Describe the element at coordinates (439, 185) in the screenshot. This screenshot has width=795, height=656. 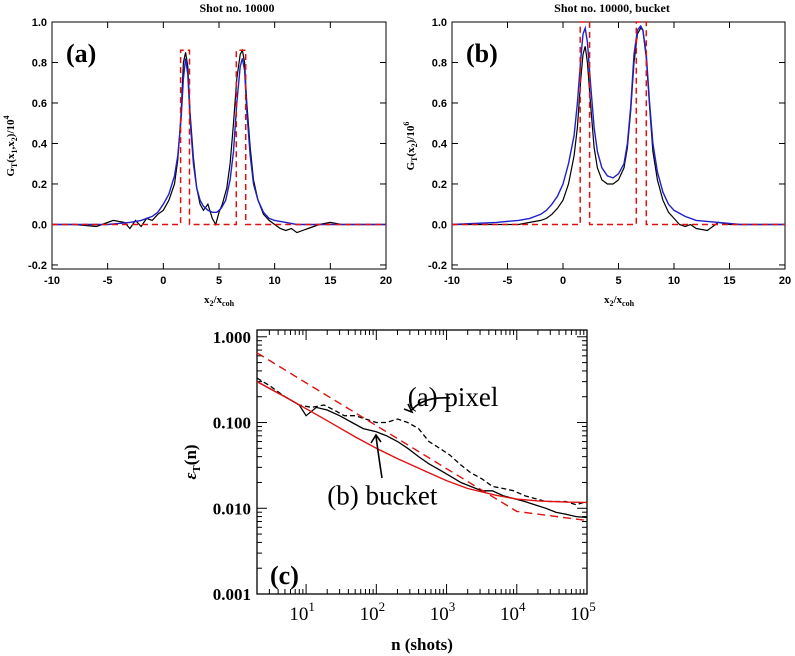
I see `panel-b-ytick-label: 0.2` at that location.